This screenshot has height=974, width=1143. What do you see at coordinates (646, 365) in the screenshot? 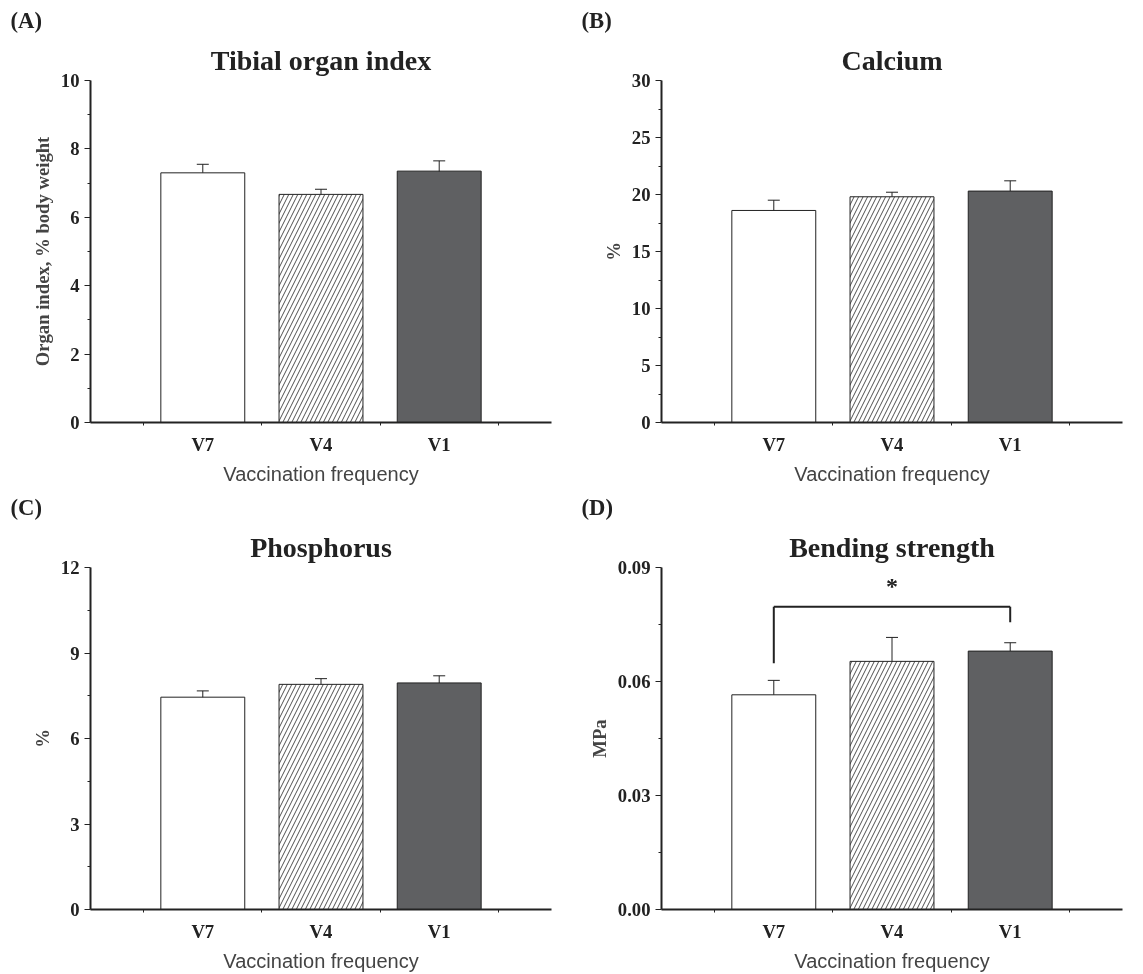
I see `y-tick-label: 5` at bounding box center [646, 365].